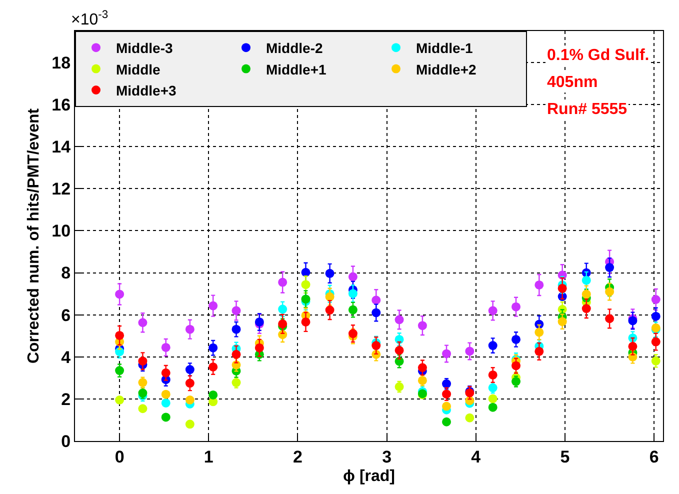 This screenshot has width=679, height=494. Describe the element at coordinates (598, 55) in the screenshot. I see `annotation: 0.1% Gd Sulf.` at that location.